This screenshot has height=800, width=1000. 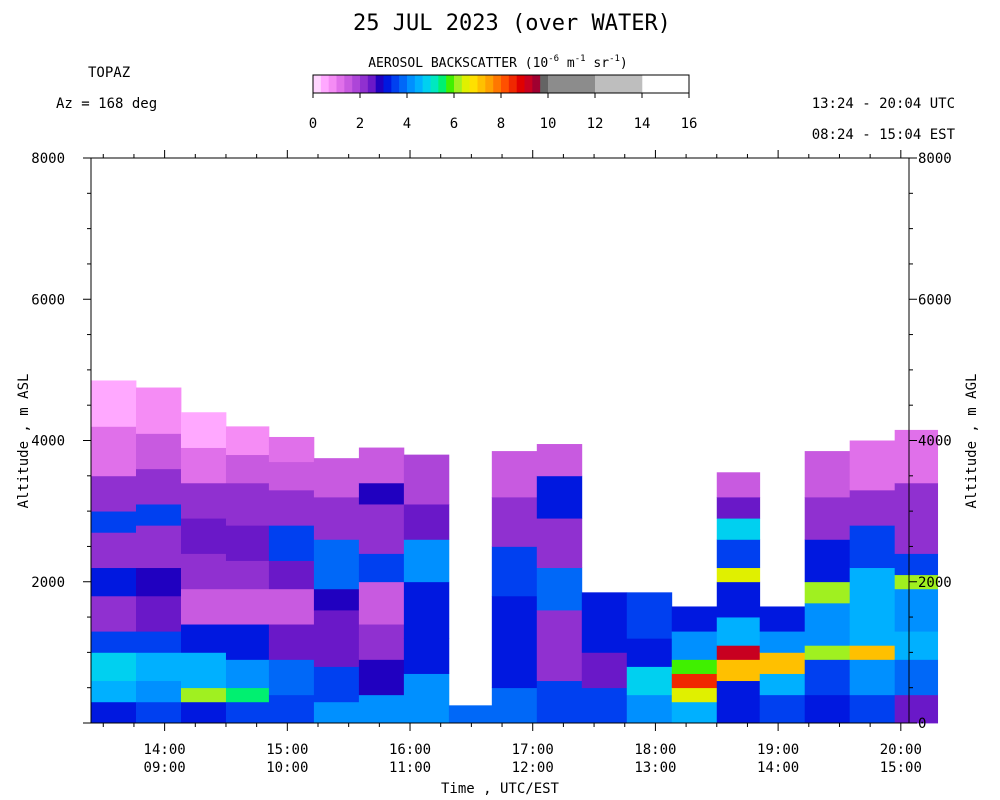 I want to click on x-tick-label-utc: 16:00, so click(x=410, y=750).